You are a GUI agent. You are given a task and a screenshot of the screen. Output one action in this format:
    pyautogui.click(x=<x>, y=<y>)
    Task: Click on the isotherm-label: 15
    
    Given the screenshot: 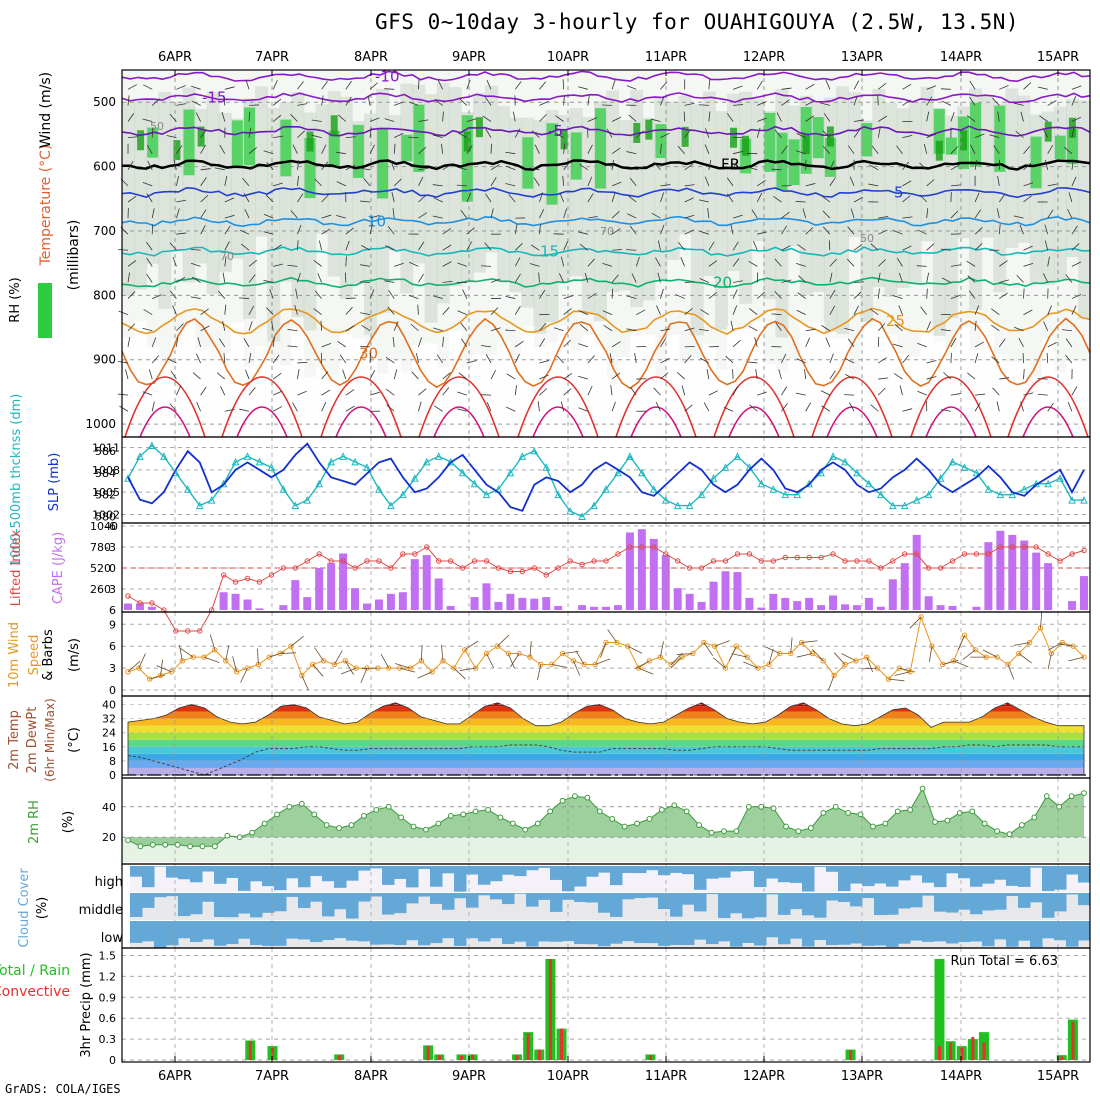 What is the action you would take?
    pyautogui.click(x=549, y=252)
    